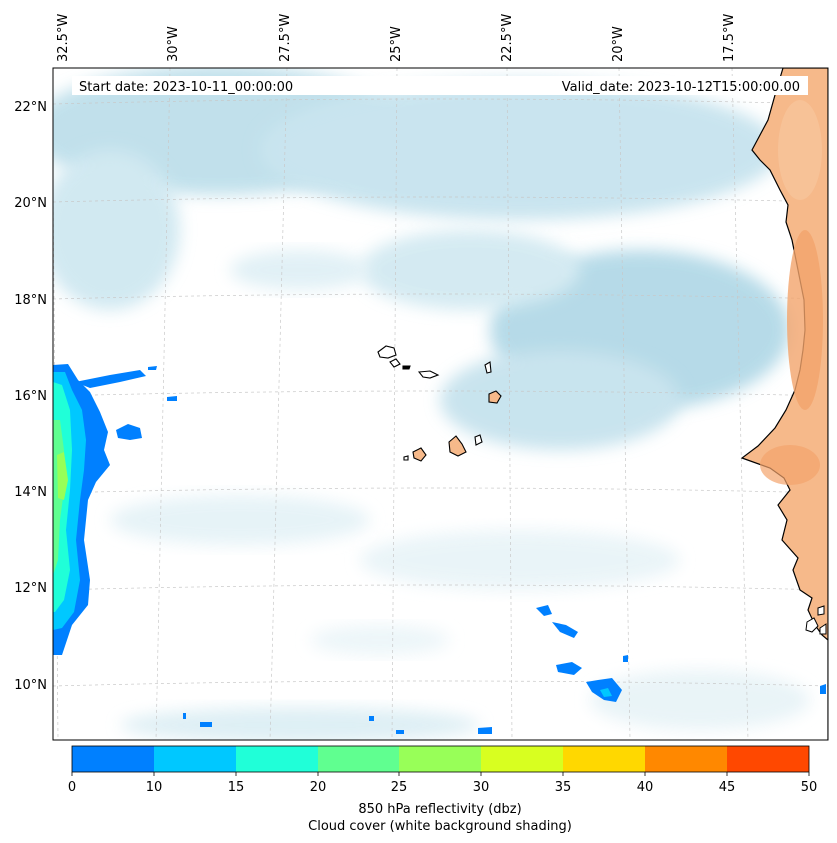  I want to click on lon-label-17-5w: 17.5°W, so click(729, 38).